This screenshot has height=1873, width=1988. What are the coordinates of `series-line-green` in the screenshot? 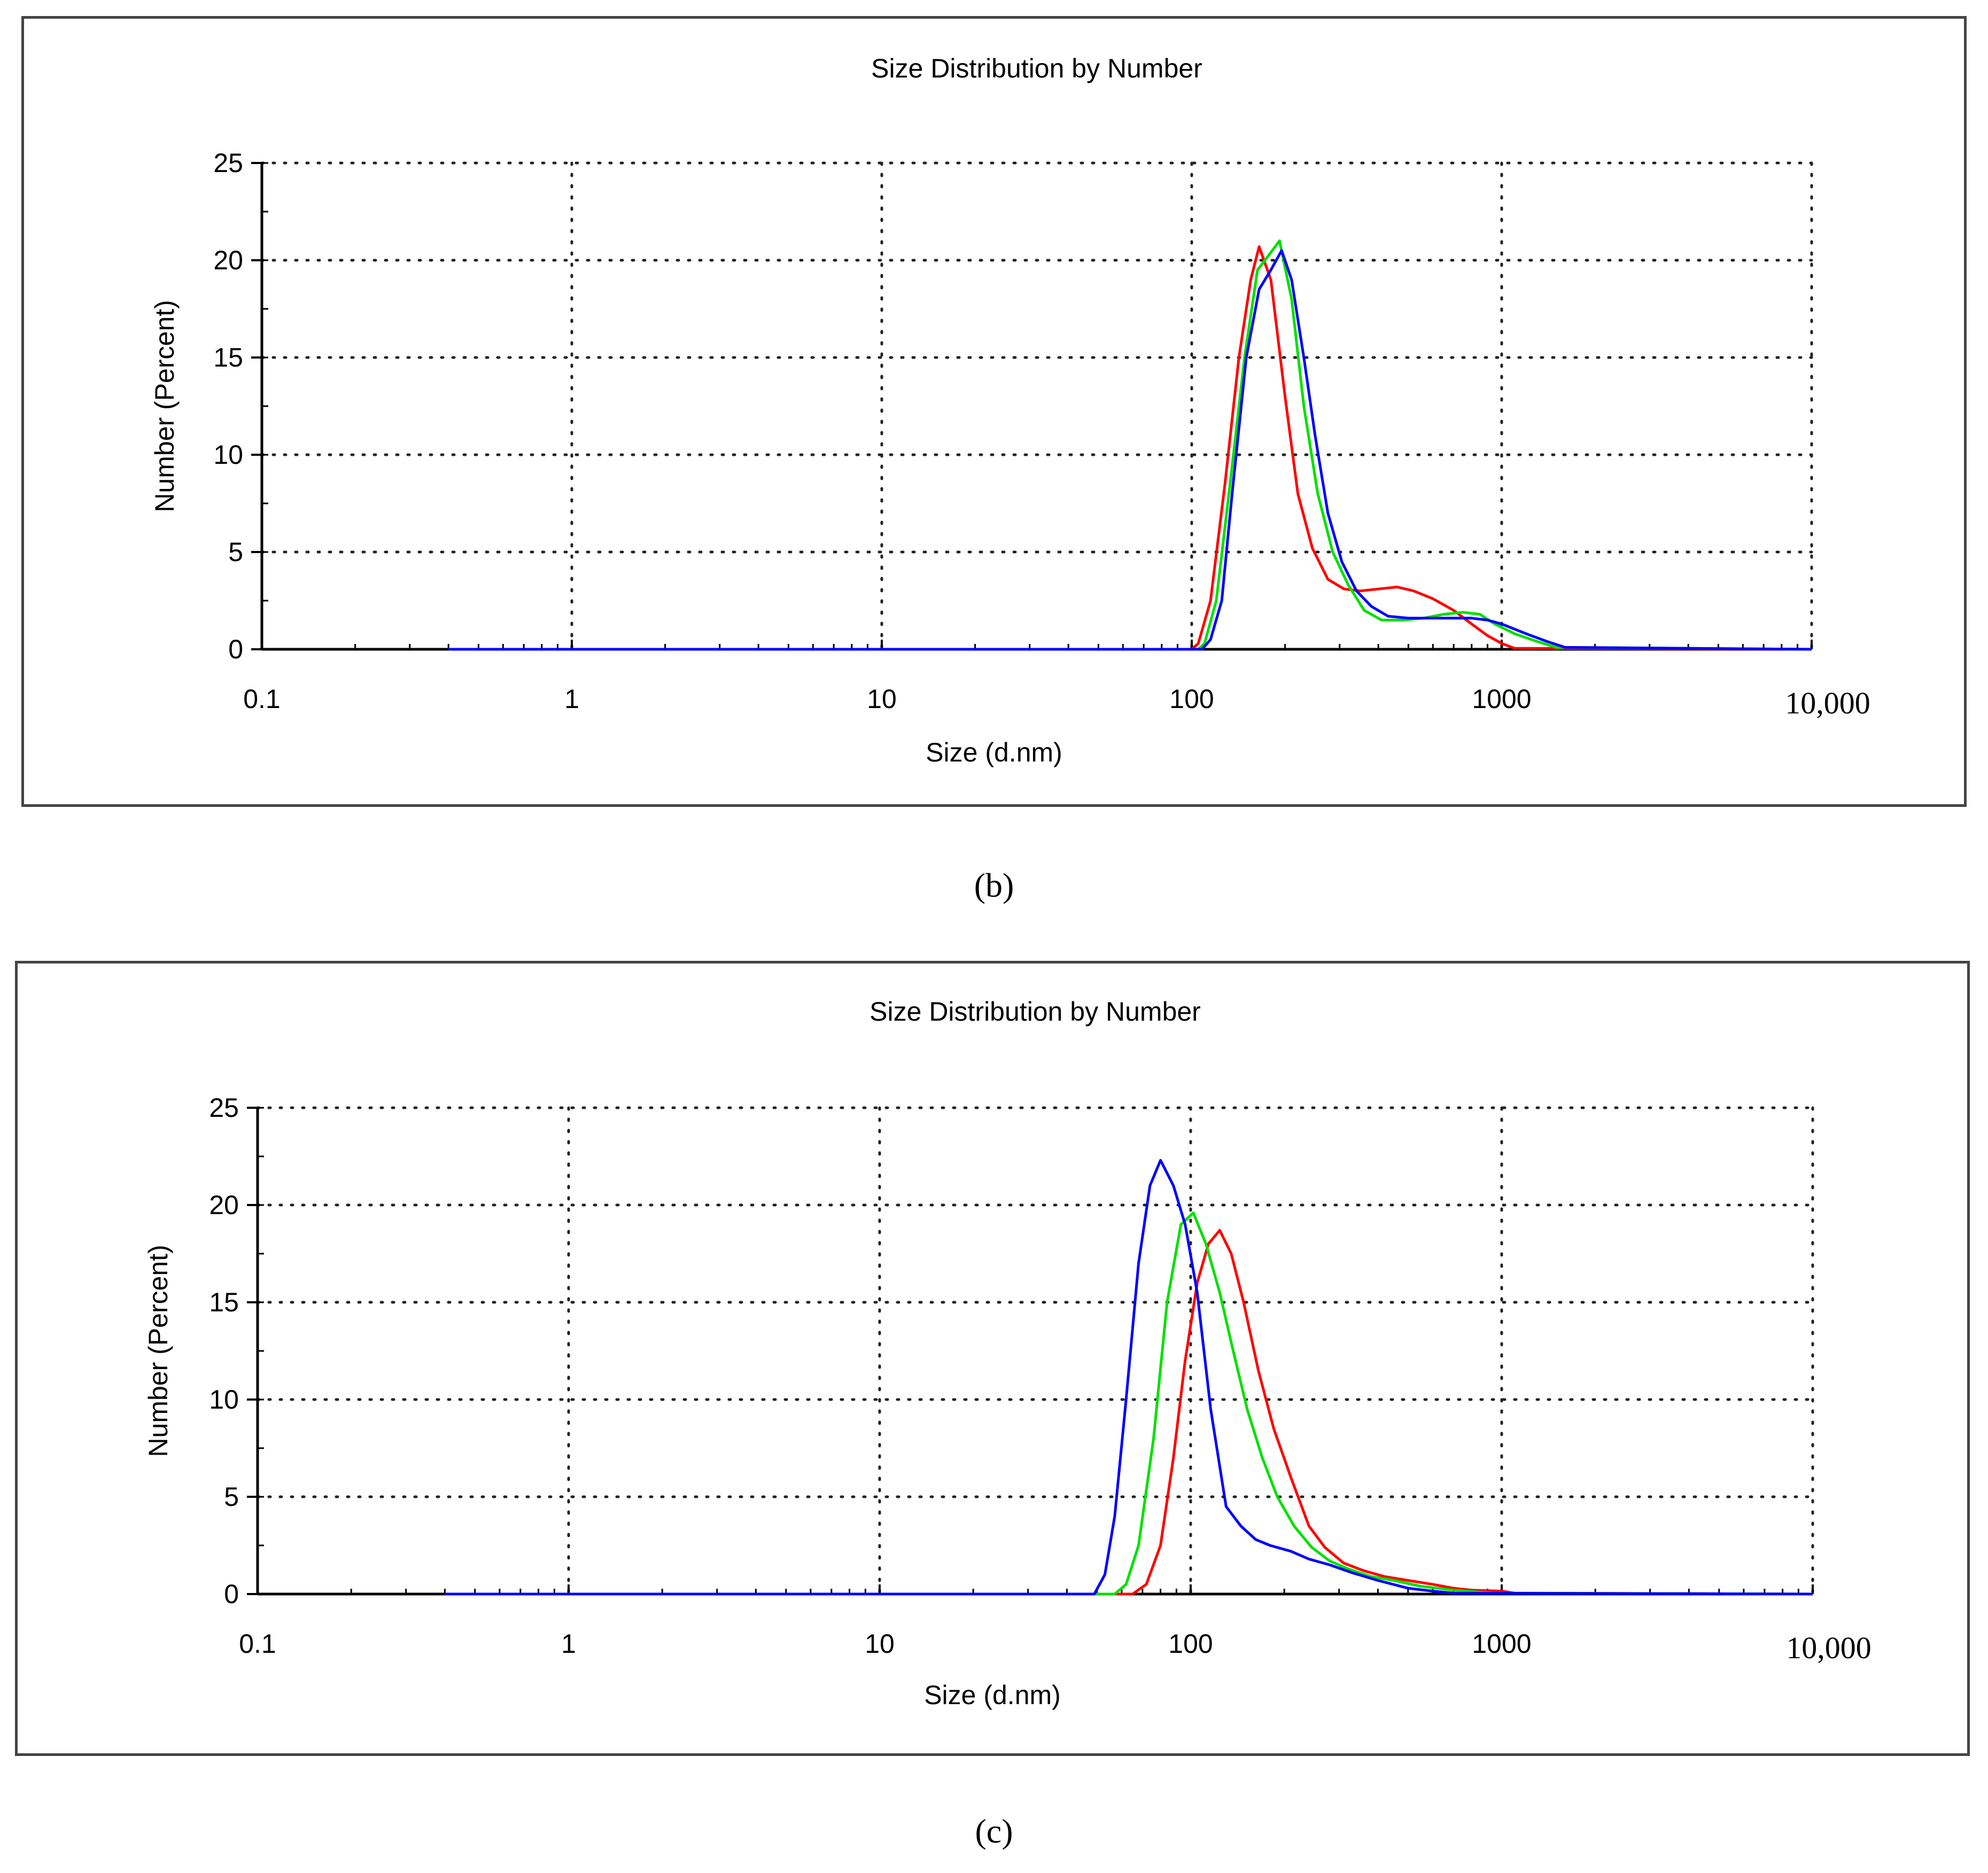 It's located at (1129, 1403).